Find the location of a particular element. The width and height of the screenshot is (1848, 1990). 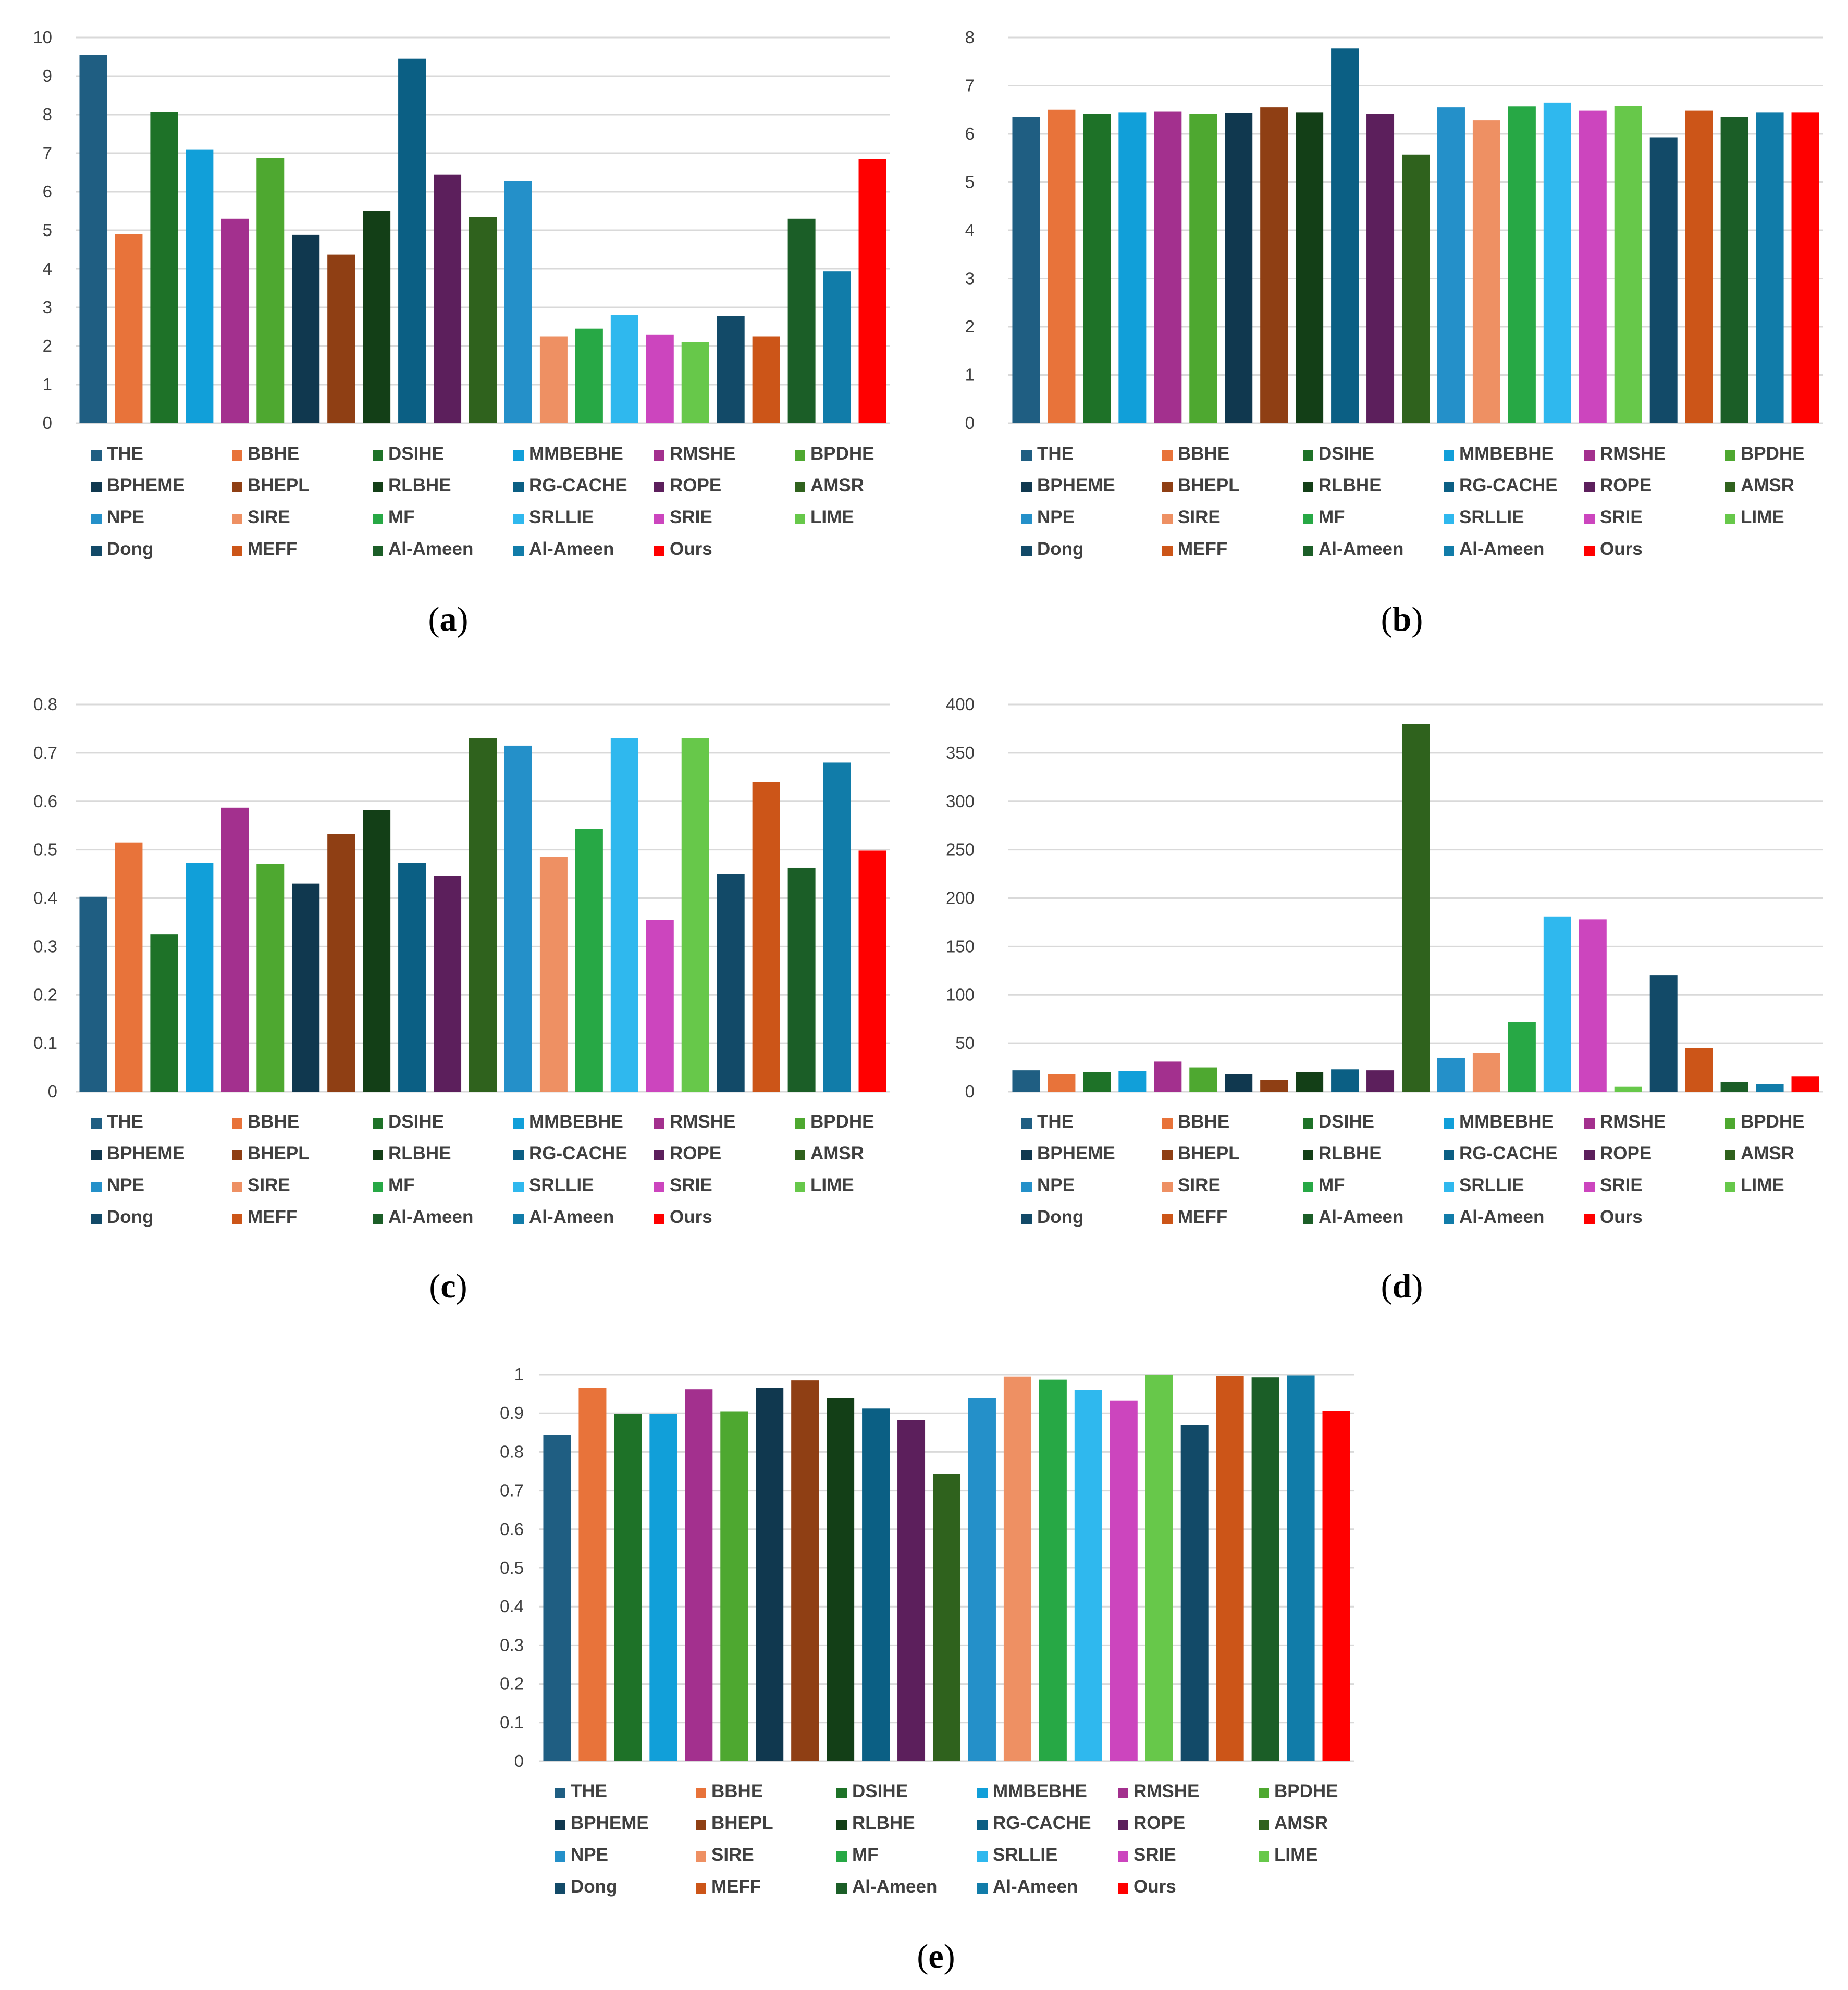

y-tick-label: 150 is located at coordinates (961, 946).